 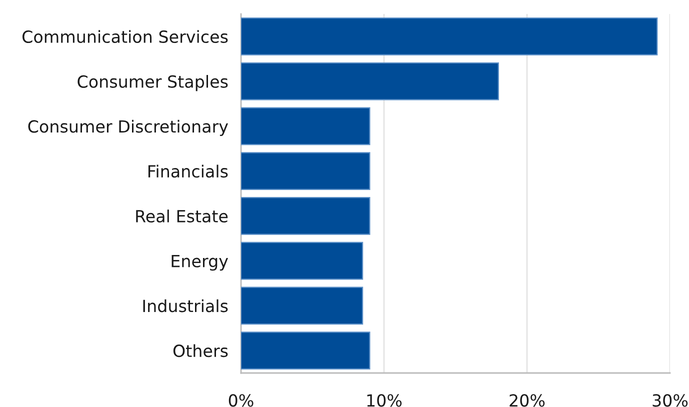 I want to click on y-tick-label: Communication Services, so click(x=125, y=37).